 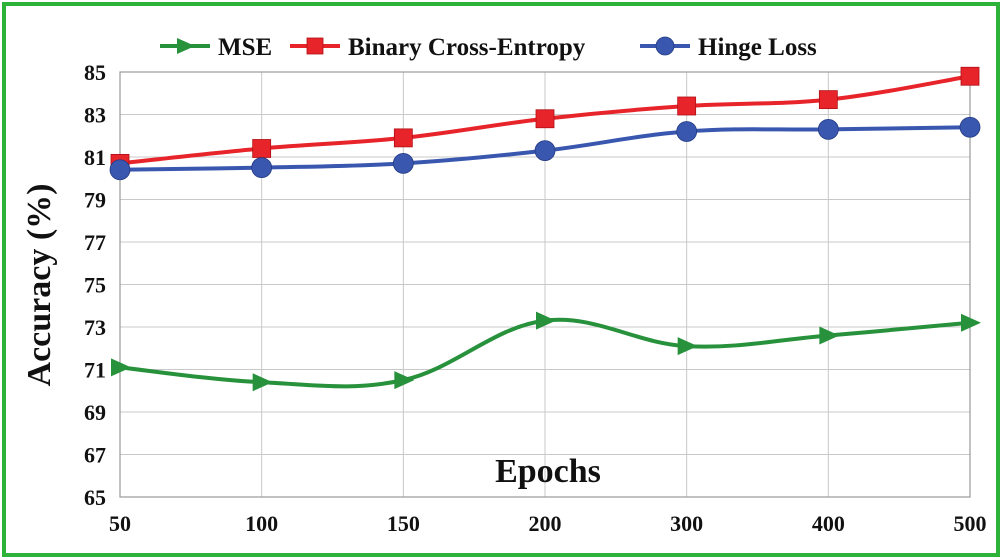 What do you see at coordinates (120, 523) in the screenshot?
I see `x-tick-label: 50` at bounding box center [120, 523].